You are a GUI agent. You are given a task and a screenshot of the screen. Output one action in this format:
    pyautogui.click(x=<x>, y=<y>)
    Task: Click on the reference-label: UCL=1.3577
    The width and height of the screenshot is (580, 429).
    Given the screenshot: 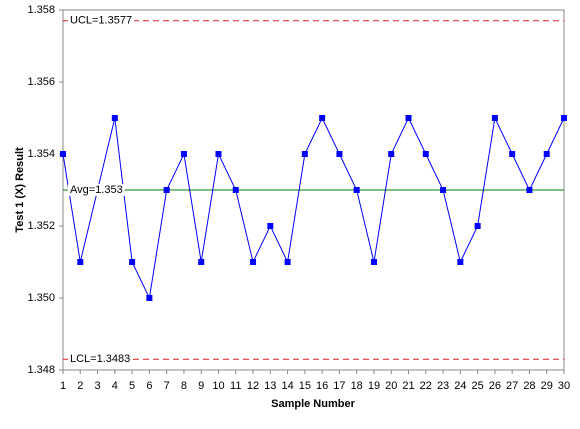 What is the action you would take?
    pyautogui.click(x=101, y=21)
    